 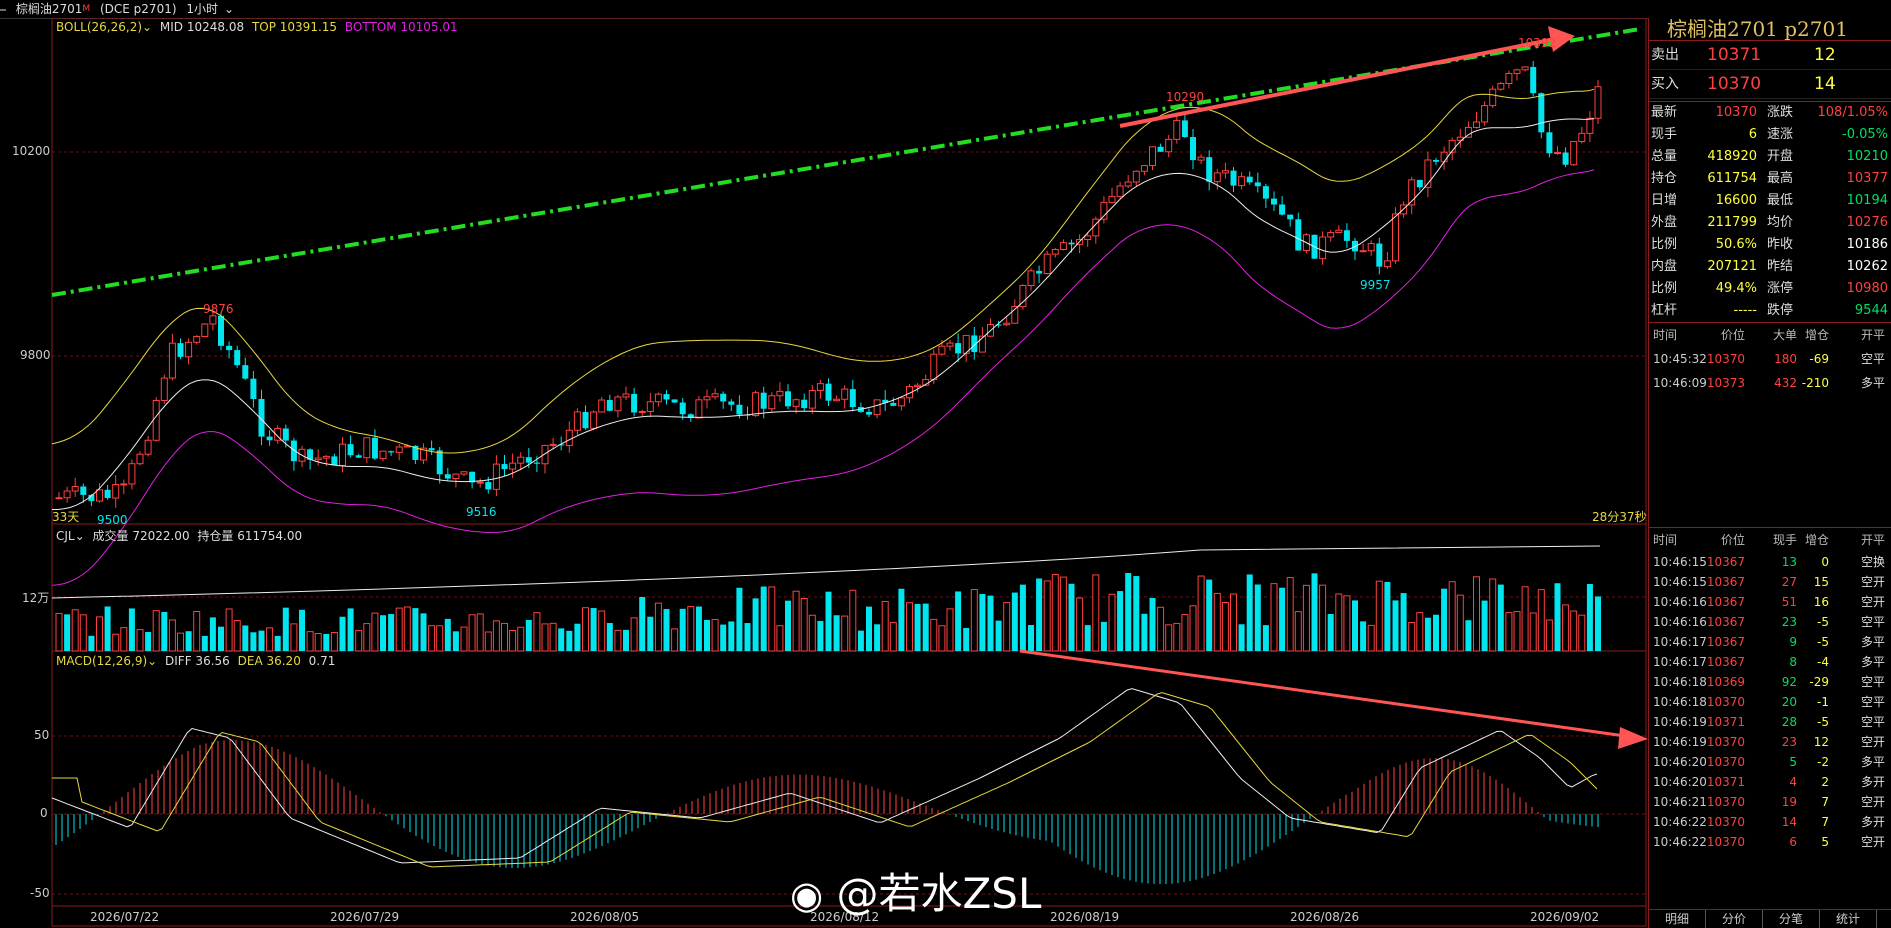 What do you see at coordinates (1725, 562) in the screenshot?
I see `cell: 10367` at bounding box center [1725, 562].